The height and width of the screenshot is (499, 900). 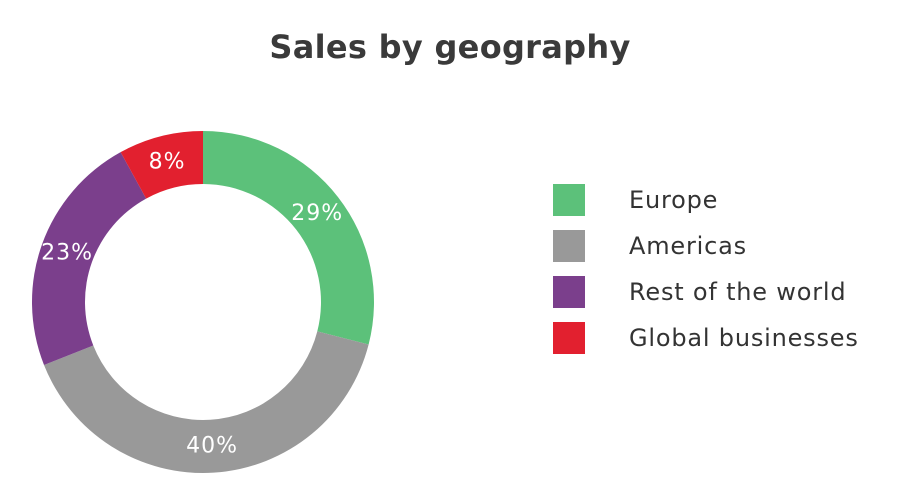 What do you see at coordinates (167, 162) in the screenshot?
I see `slice-label-global-businesses: 8%` at bounding box center [167, 162].